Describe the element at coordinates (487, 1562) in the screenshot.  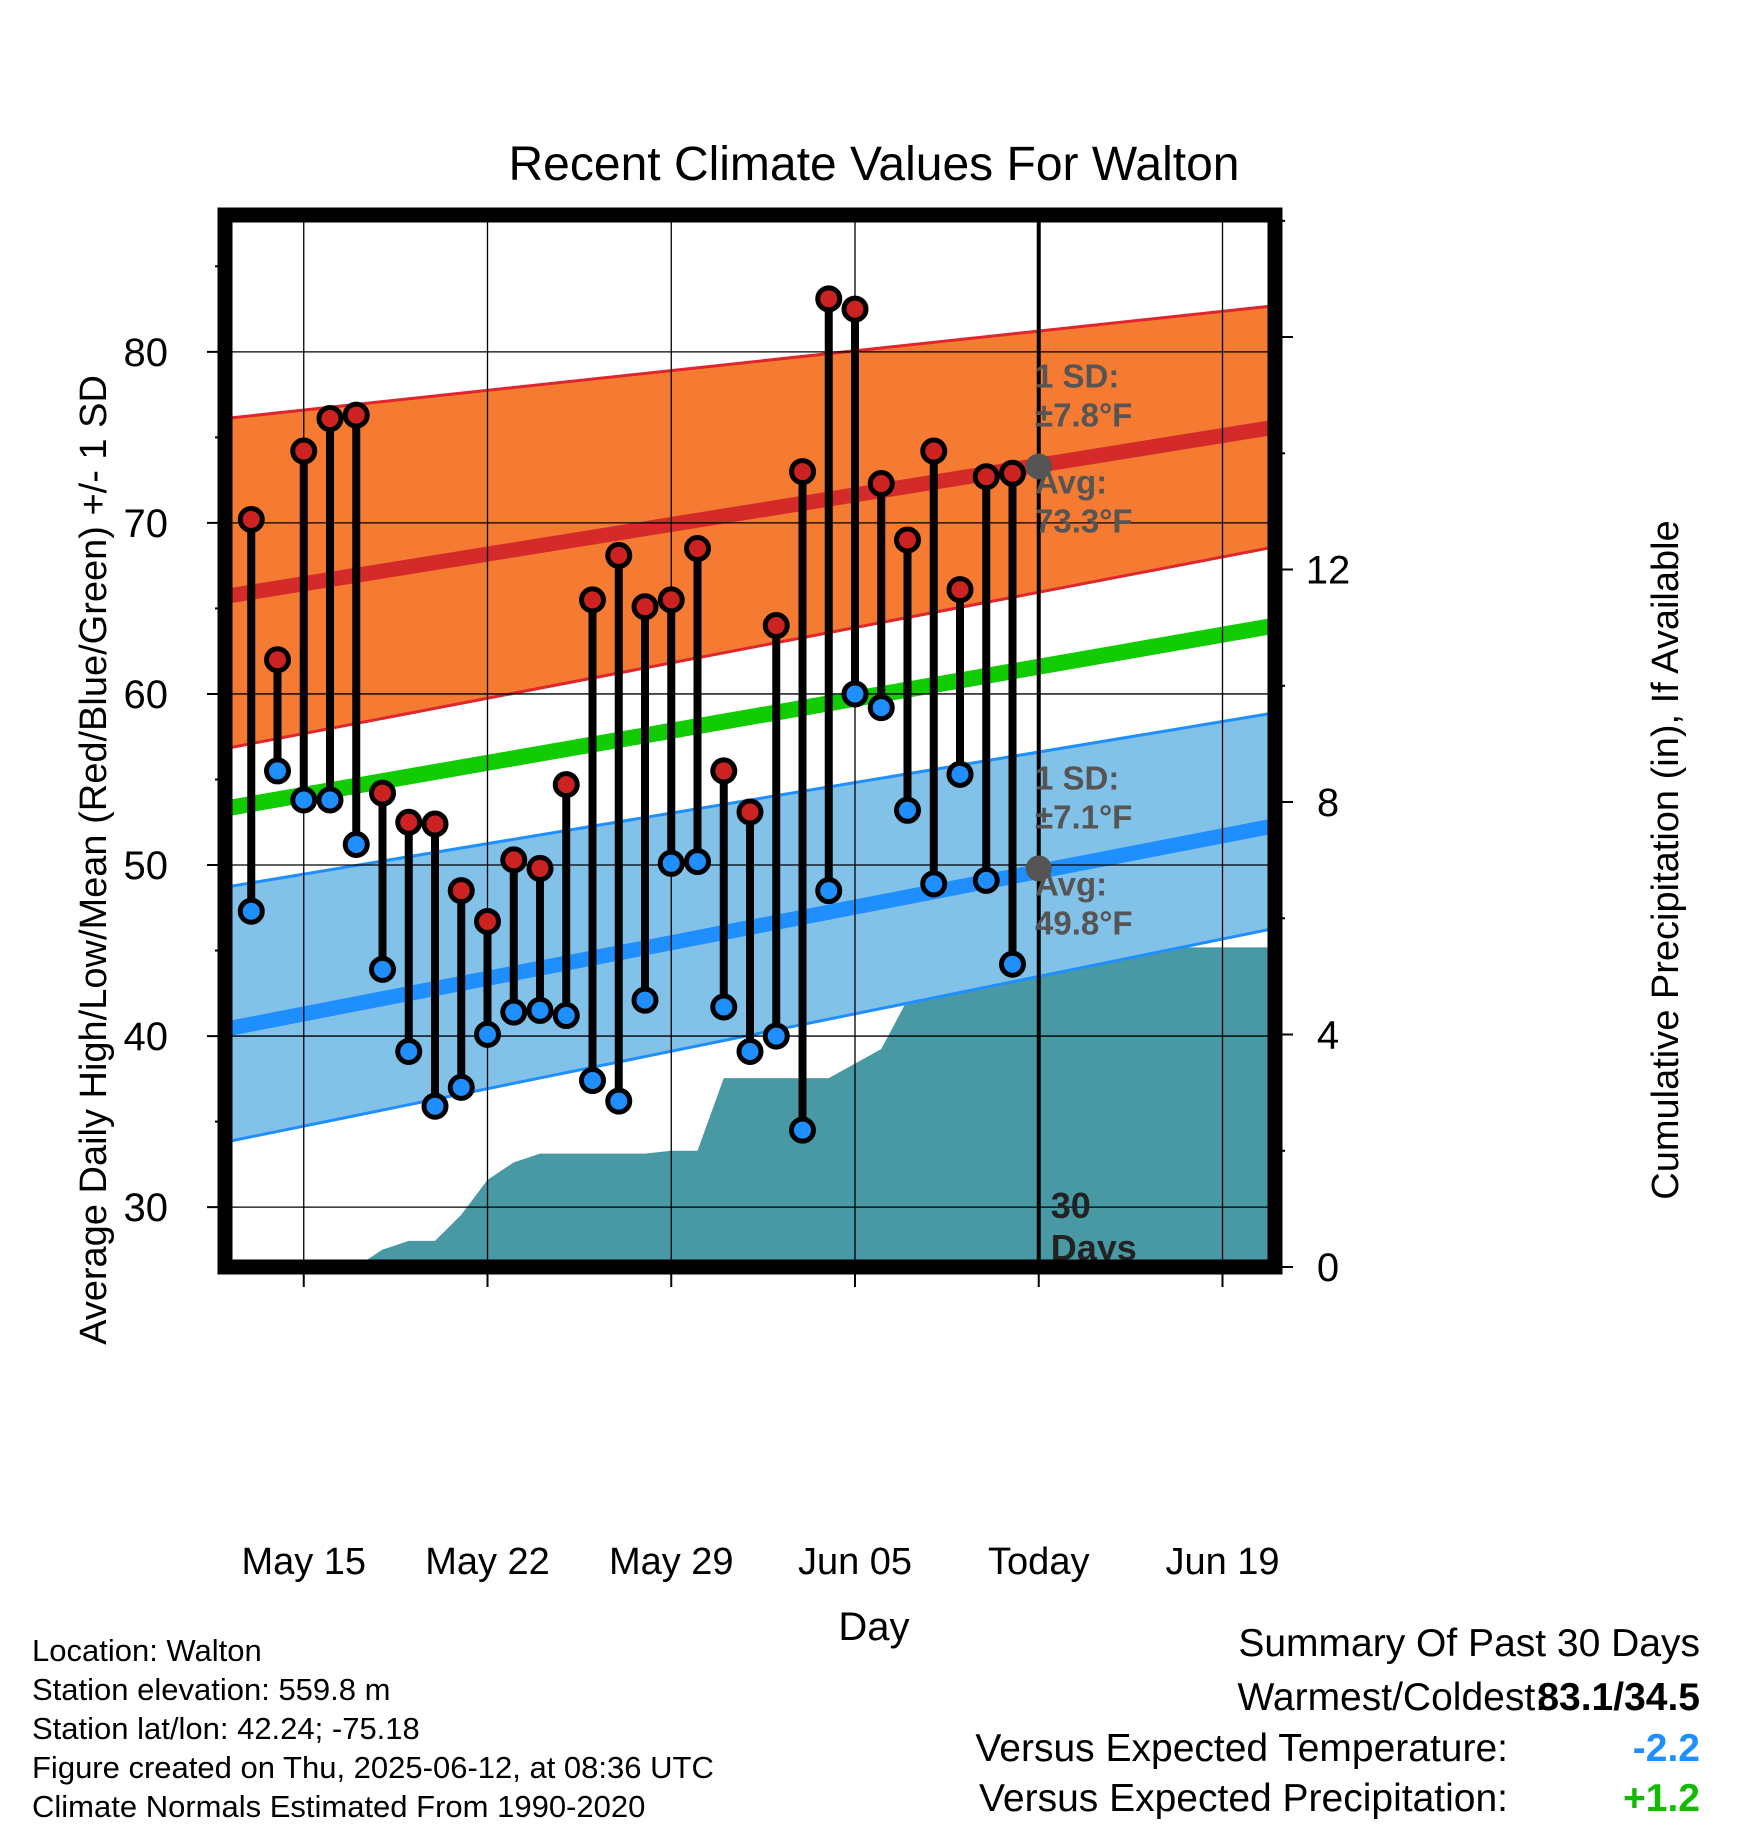
I see `x-tick-label: May 22` at that location.